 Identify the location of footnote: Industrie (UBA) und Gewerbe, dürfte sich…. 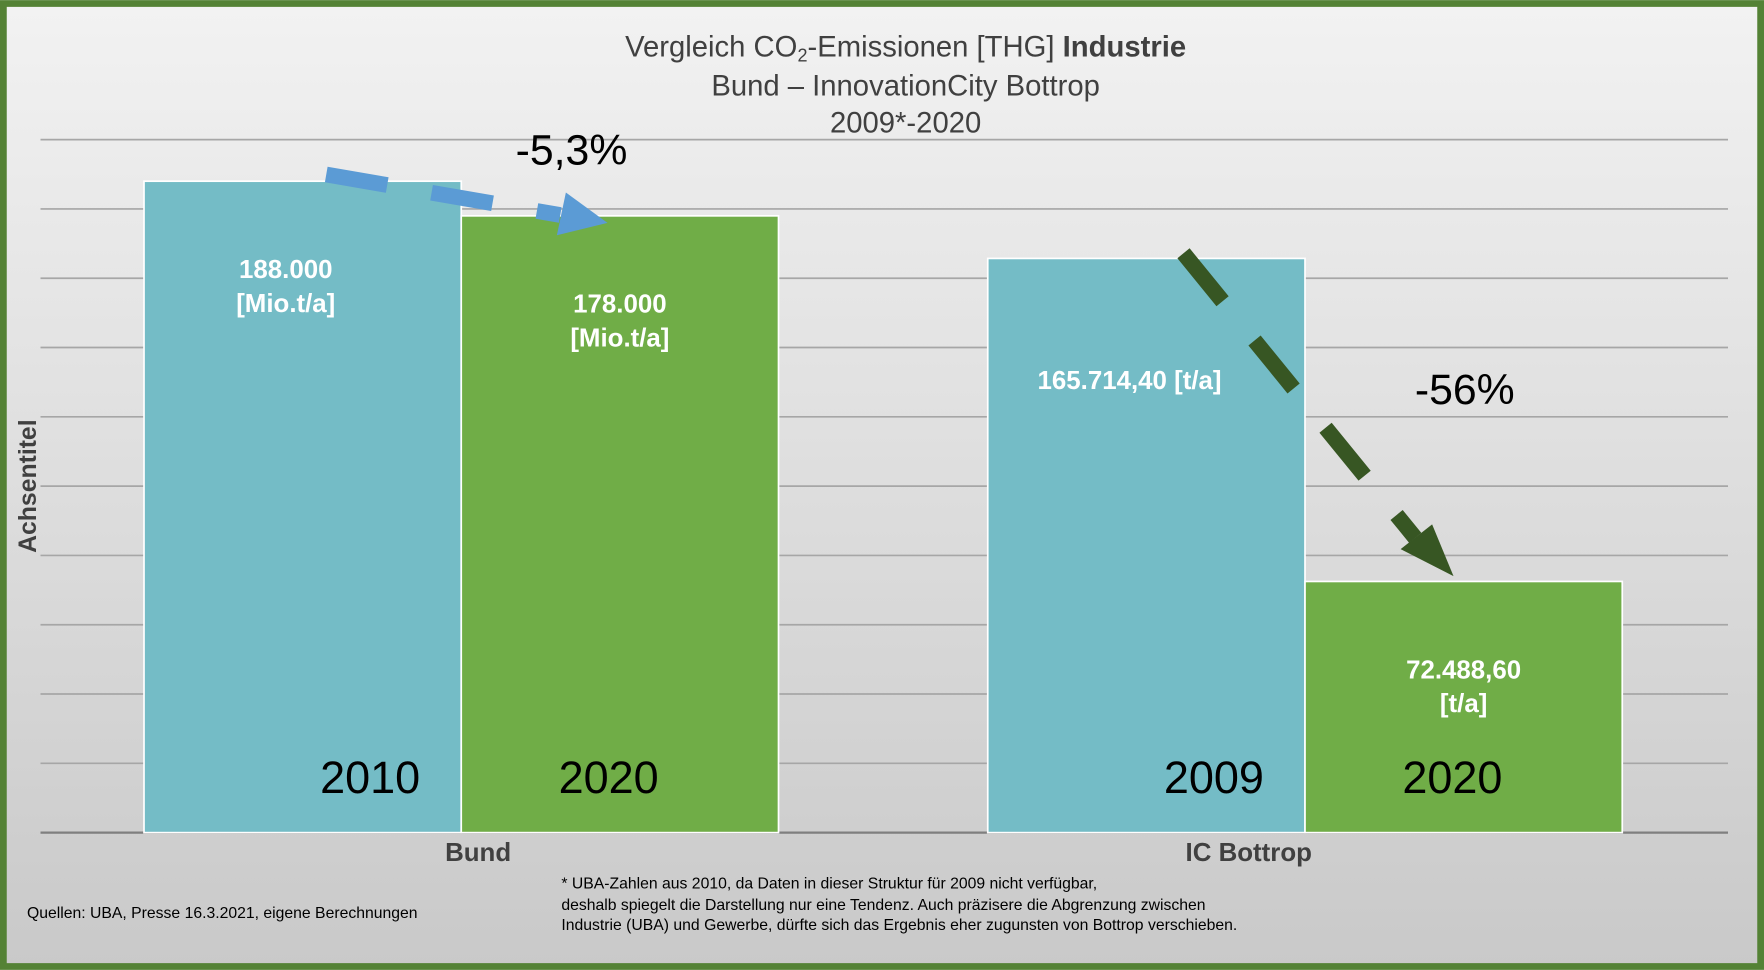
(899, 925).